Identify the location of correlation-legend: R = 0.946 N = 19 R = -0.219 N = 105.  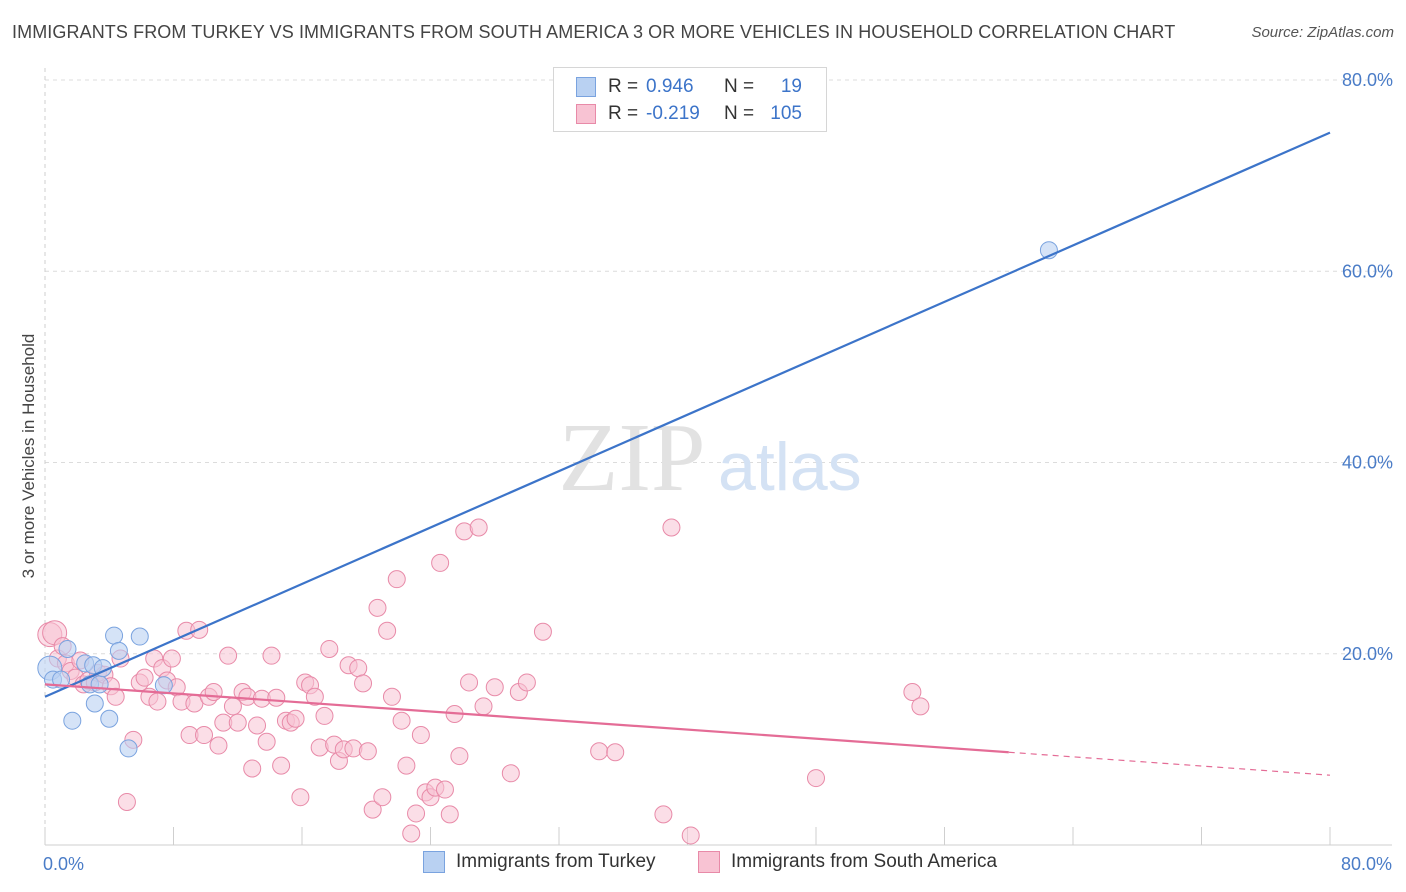
(690, 99).